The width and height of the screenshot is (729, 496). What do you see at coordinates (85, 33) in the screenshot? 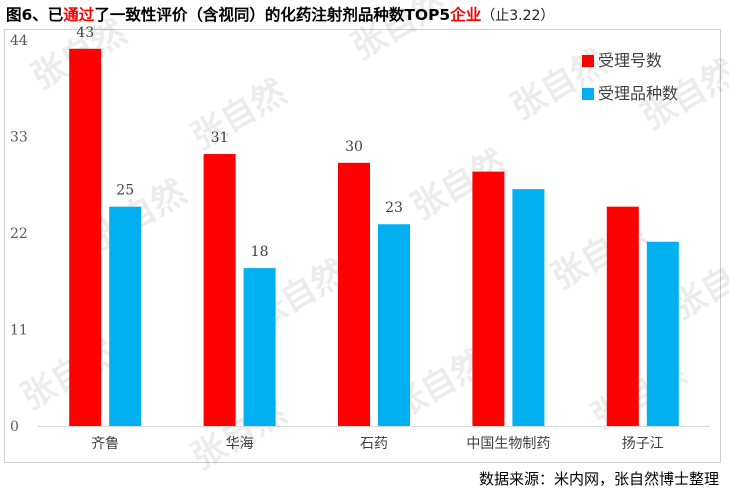
I see `data-label: 43` at bounding box center [85, 33].